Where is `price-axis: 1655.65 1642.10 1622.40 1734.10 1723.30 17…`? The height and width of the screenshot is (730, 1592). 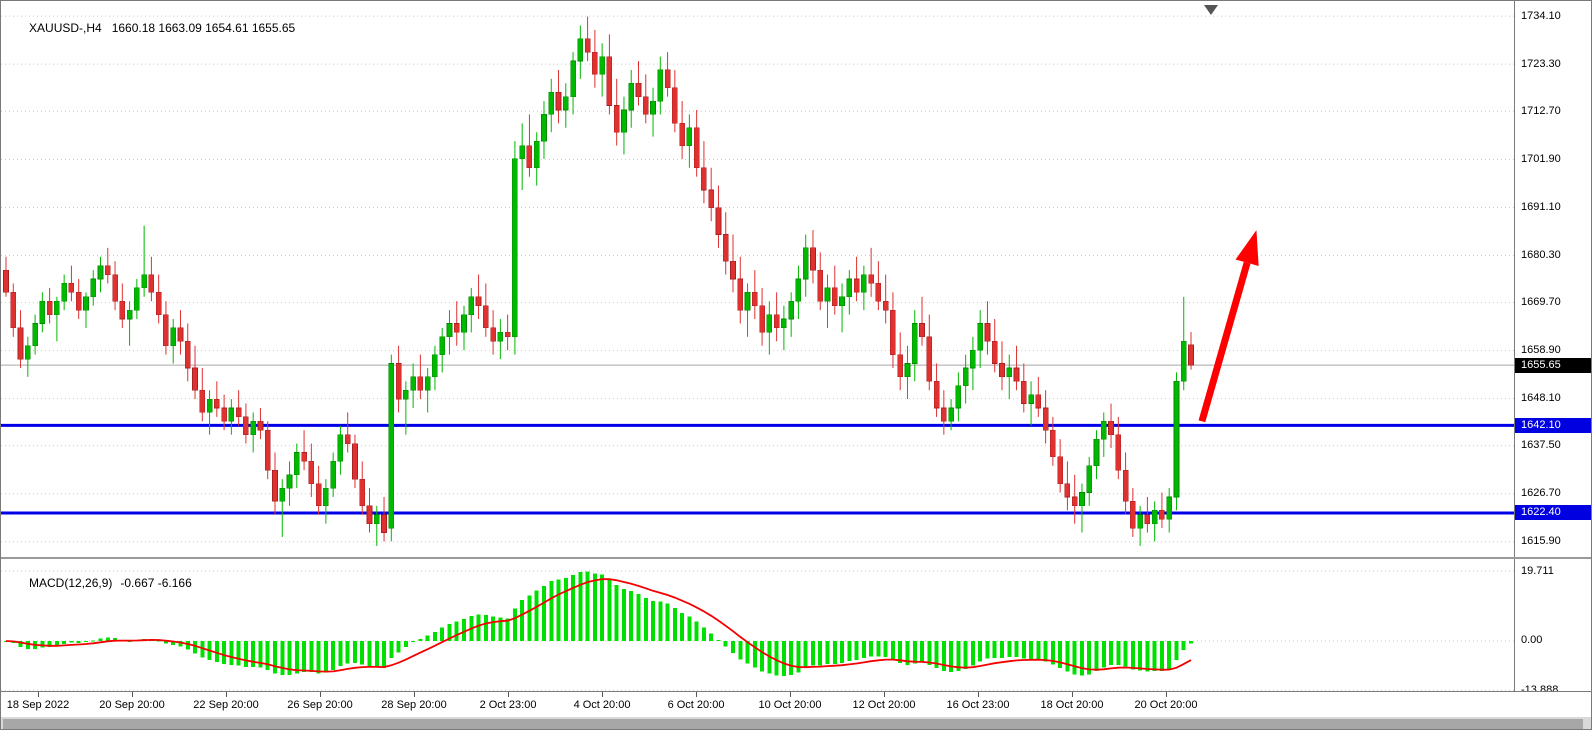 price-axis: 1655.65 1642.10 1622.40 1734.10 1723.30 17… is located at coordinates (1552, 279).